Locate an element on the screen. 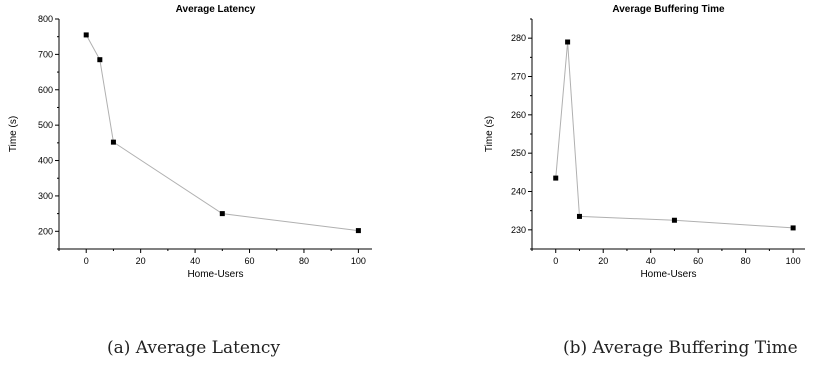  chart-title: Average Buffering Time is located at coordinates (668, 9).